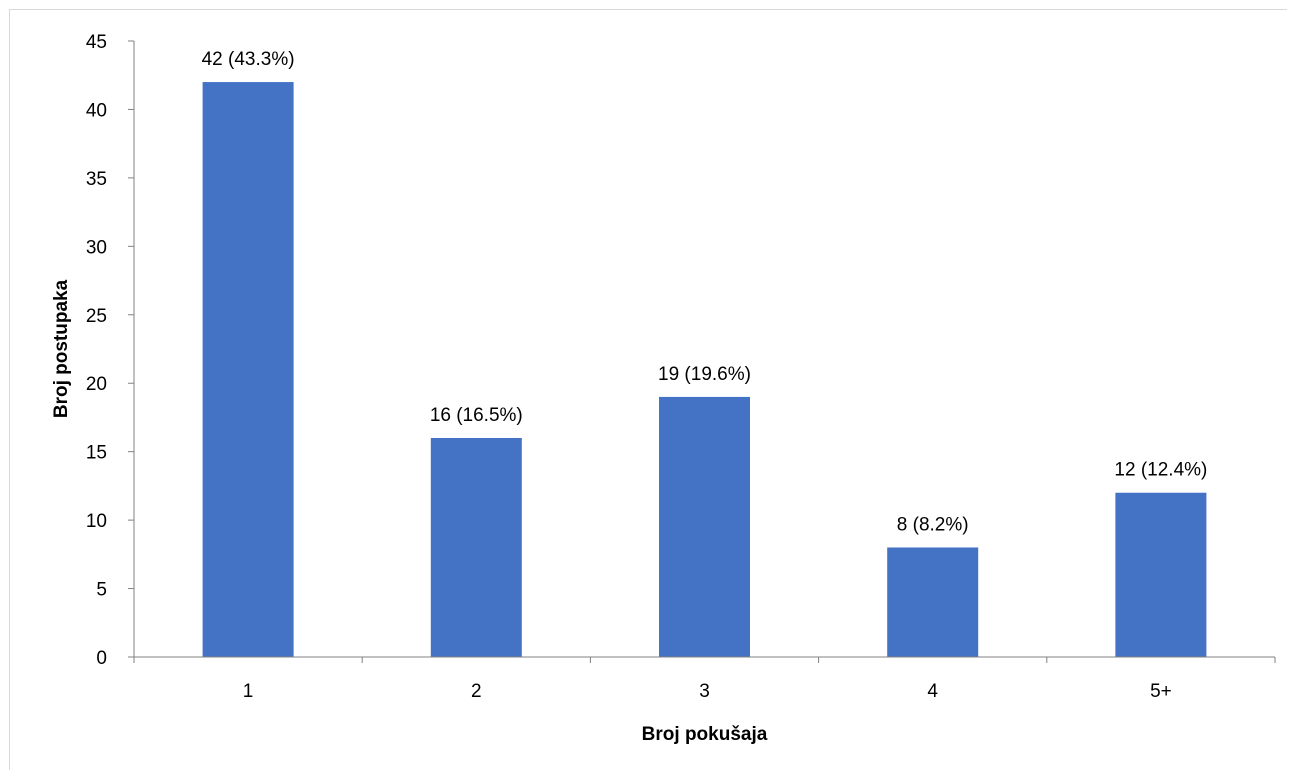 This screenshot has width=1289, height=772. What do you see at coordinates (96, 247) in the screenshot?
I see `y-tick-label: 30` at bounding box center [96, 247].